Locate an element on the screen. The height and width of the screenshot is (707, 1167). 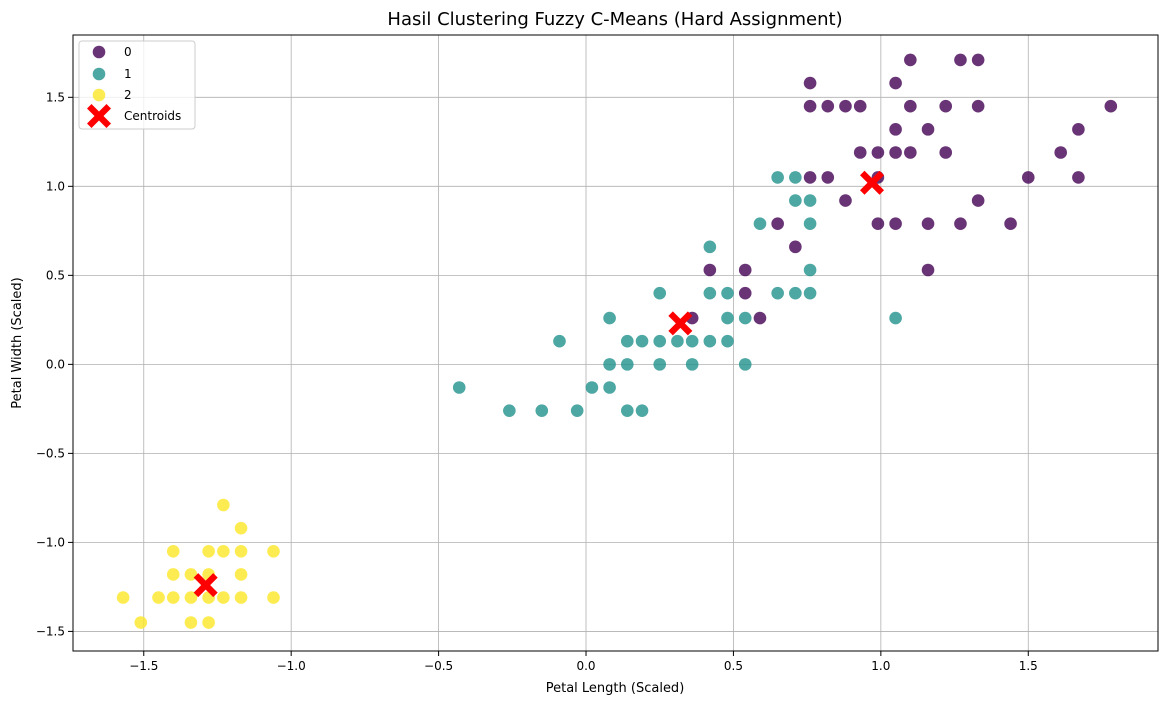
y-tick-label: −0.5 is located at coordinates (50, 453).